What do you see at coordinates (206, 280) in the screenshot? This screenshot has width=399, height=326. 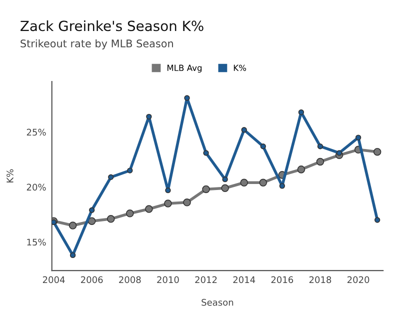 I see `x-tick-label: 2012` at bounding box center [206, 280].